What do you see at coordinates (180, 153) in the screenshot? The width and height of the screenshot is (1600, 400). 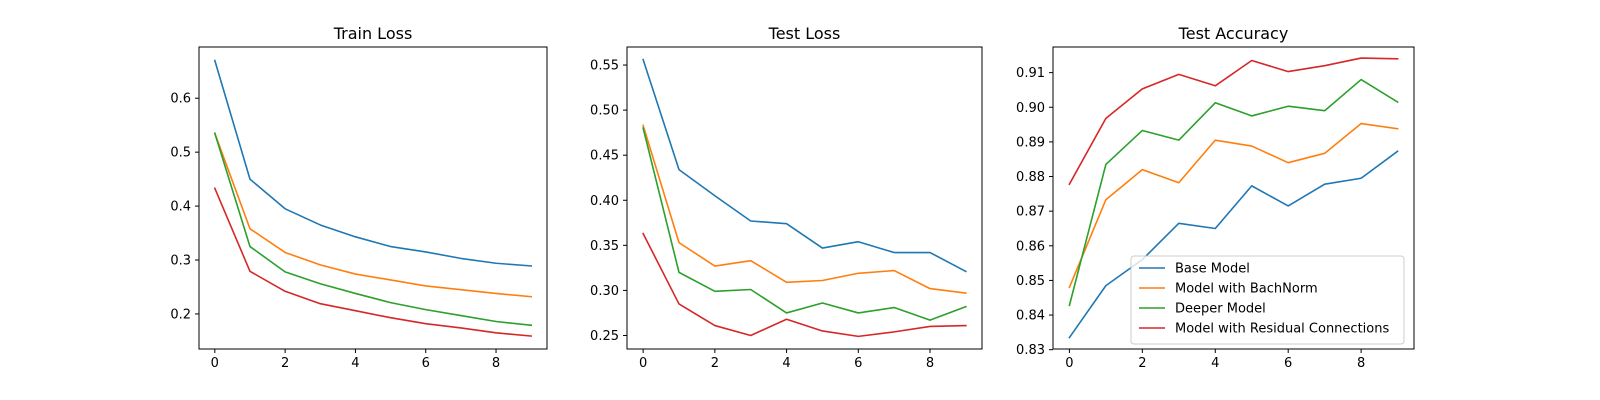 I see `y-tick-label: 0.5` at bounding box center [180, 153].